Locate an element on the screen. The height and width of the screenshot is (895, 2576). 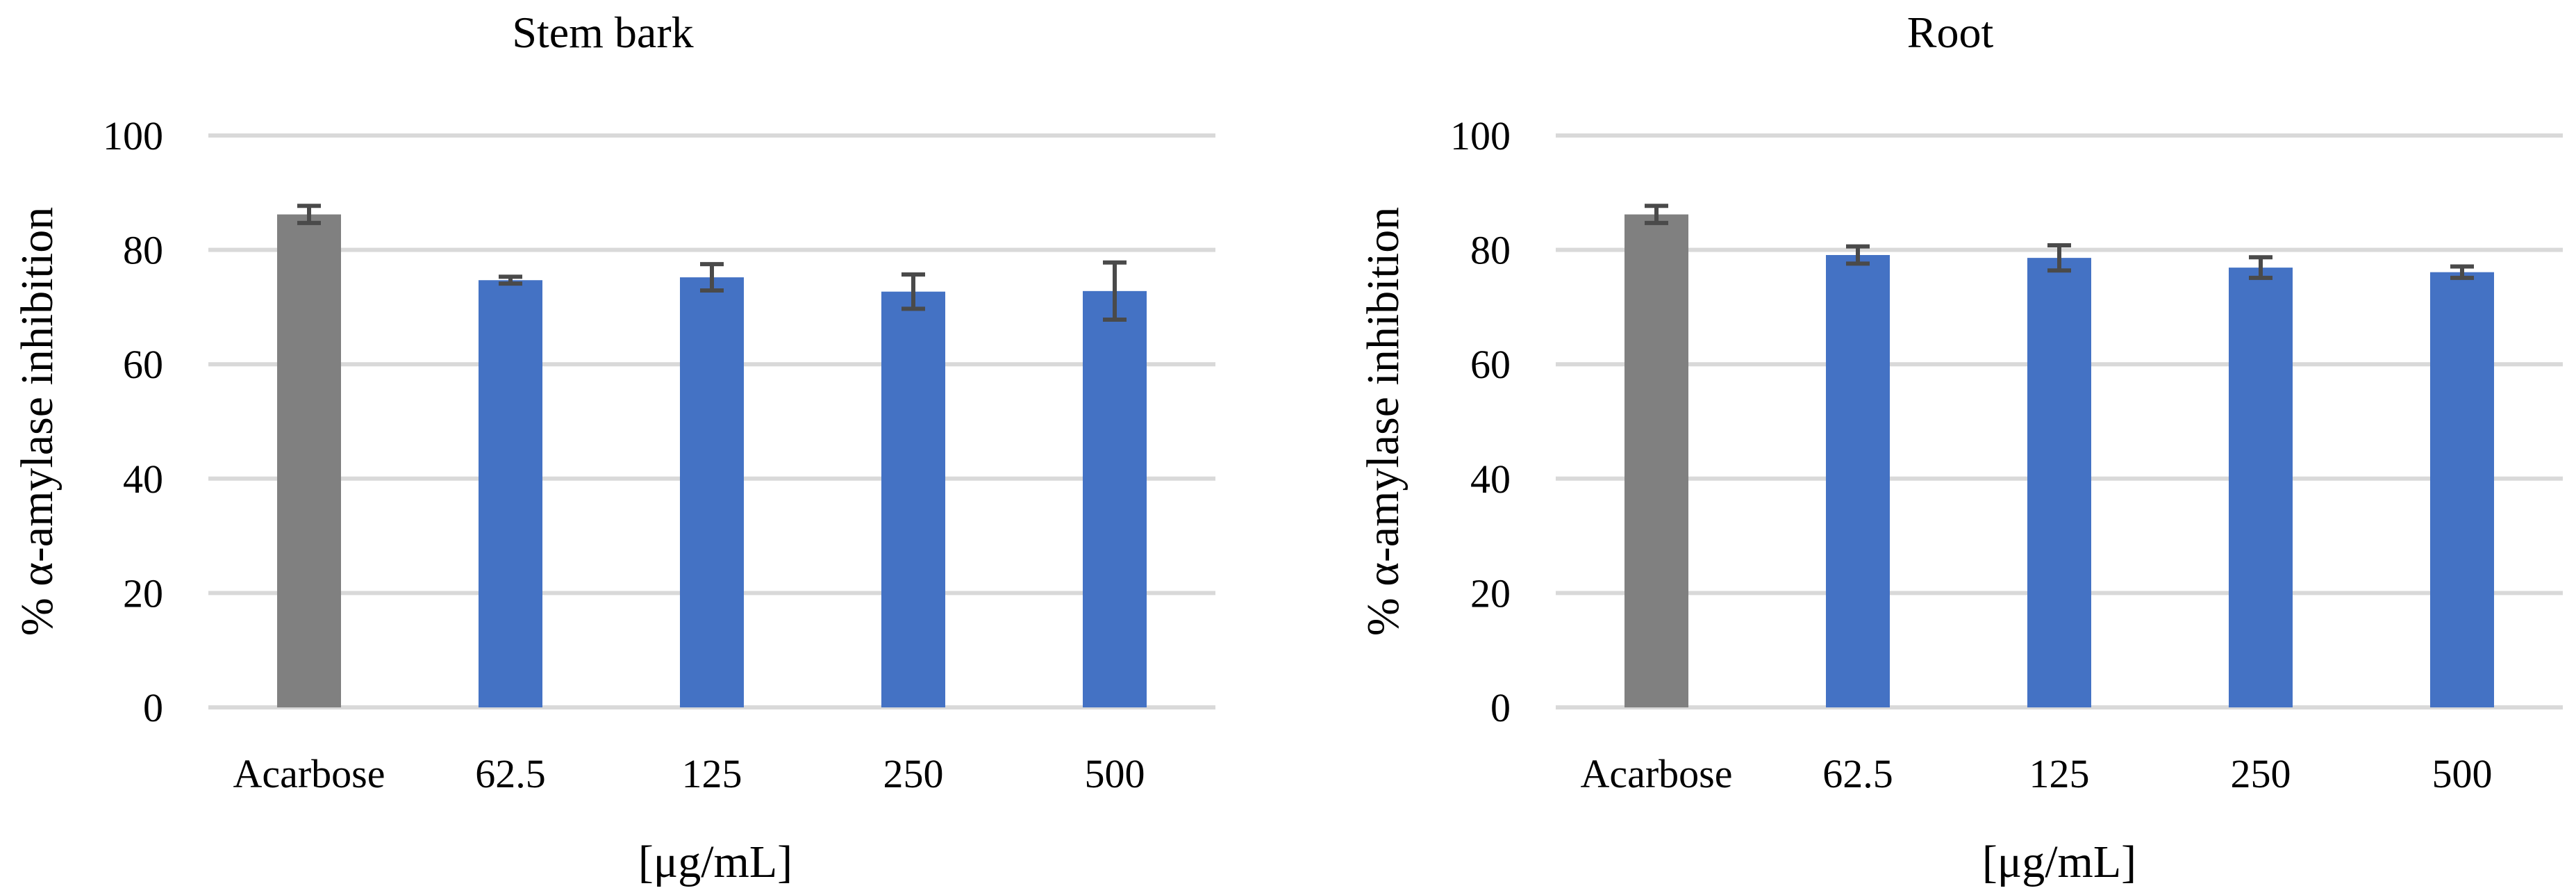
chart-title: Stem bark is located at coordinates (602, 32).